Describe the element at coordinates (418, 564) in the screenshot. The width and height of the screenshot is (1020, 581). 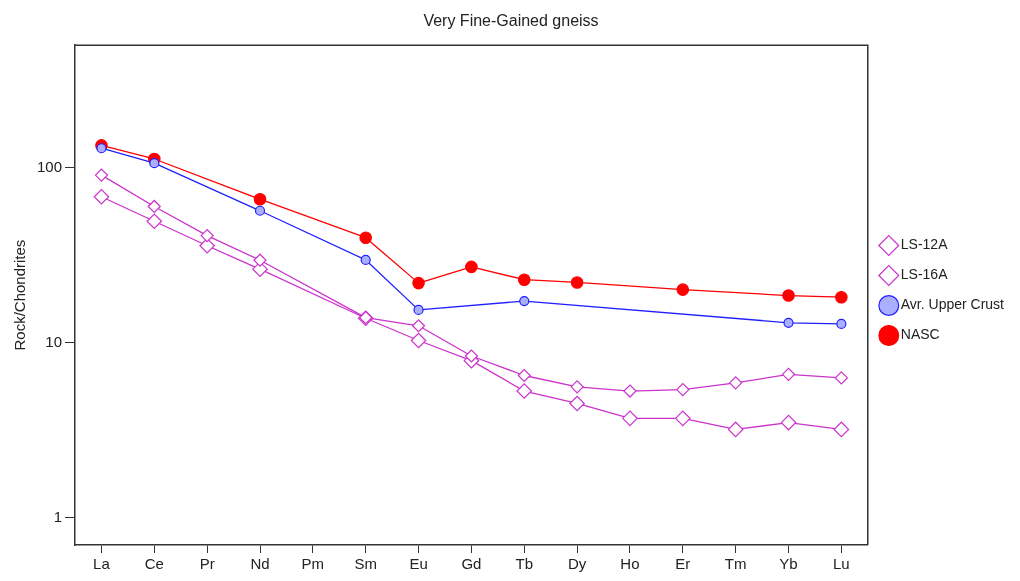
I see `x-tick-label: Eu` at that location.